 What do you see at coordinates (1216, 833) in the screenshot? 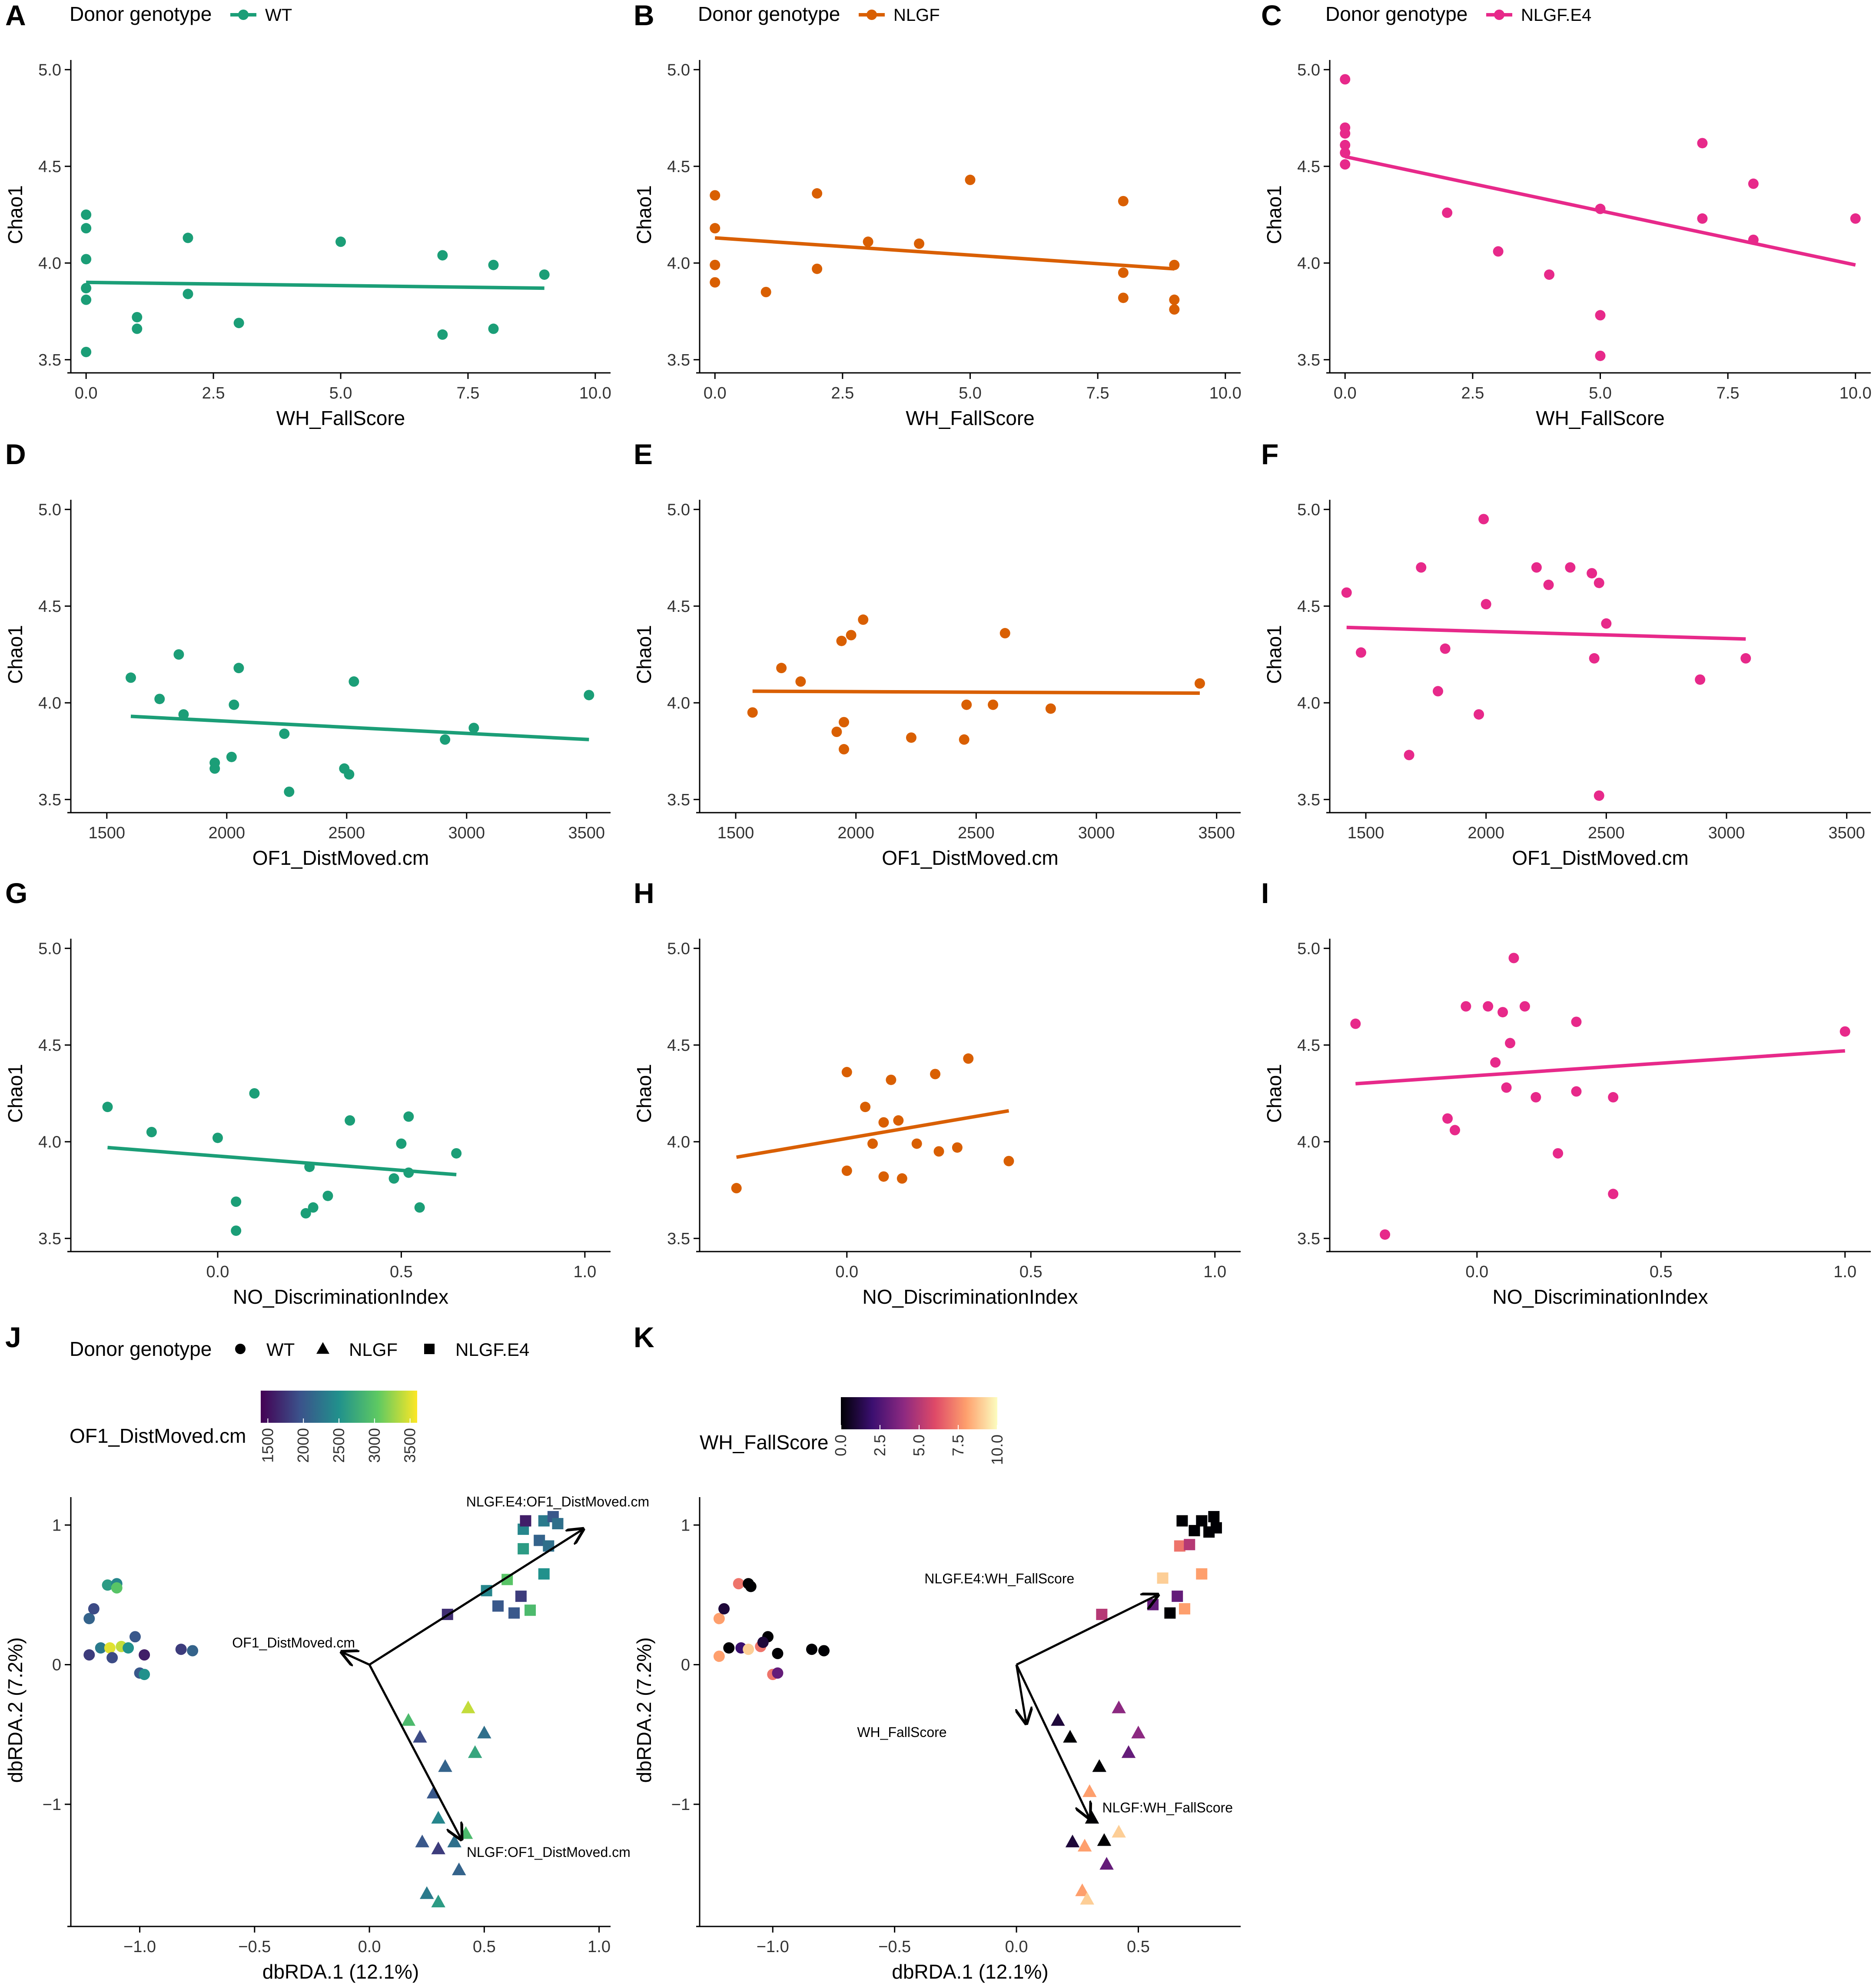
I see `x-tick-label: 3500` at bounding box center [1216, 833].